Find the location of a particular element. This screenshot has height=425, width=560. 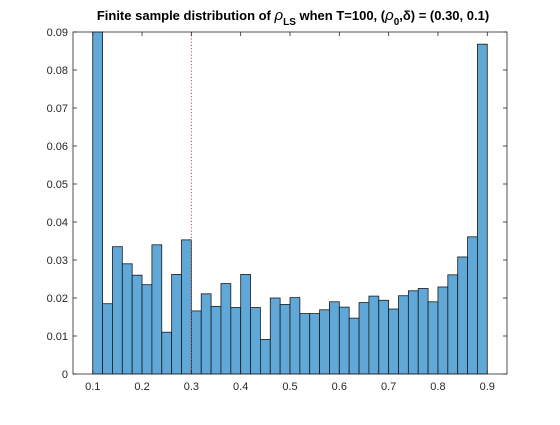

x-tick-label: 0.7 is located at coordinates (388, 387).